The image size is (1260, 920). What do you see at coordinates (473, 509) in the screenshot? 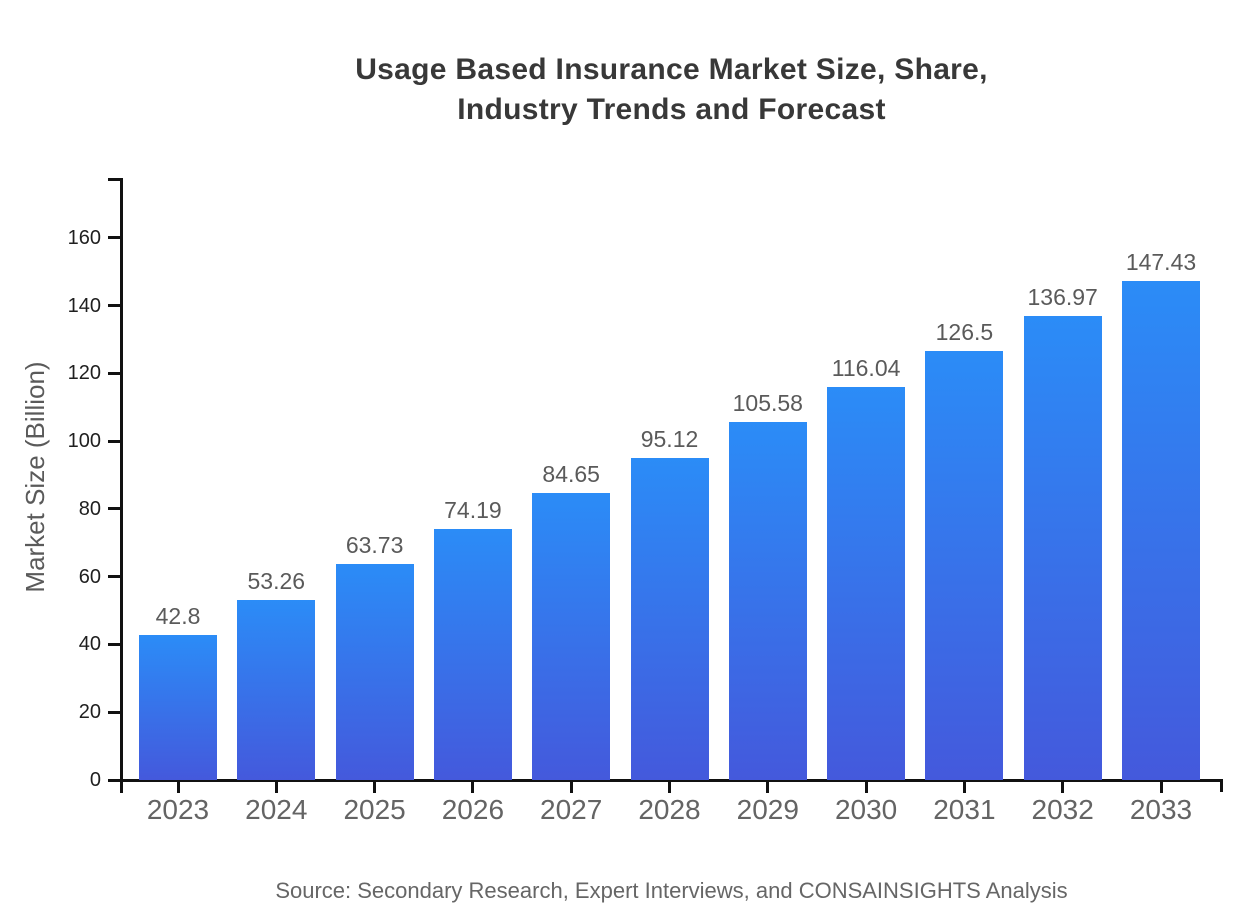
I see `bar-value-label: 74.19` at bounding box center [473, 509].